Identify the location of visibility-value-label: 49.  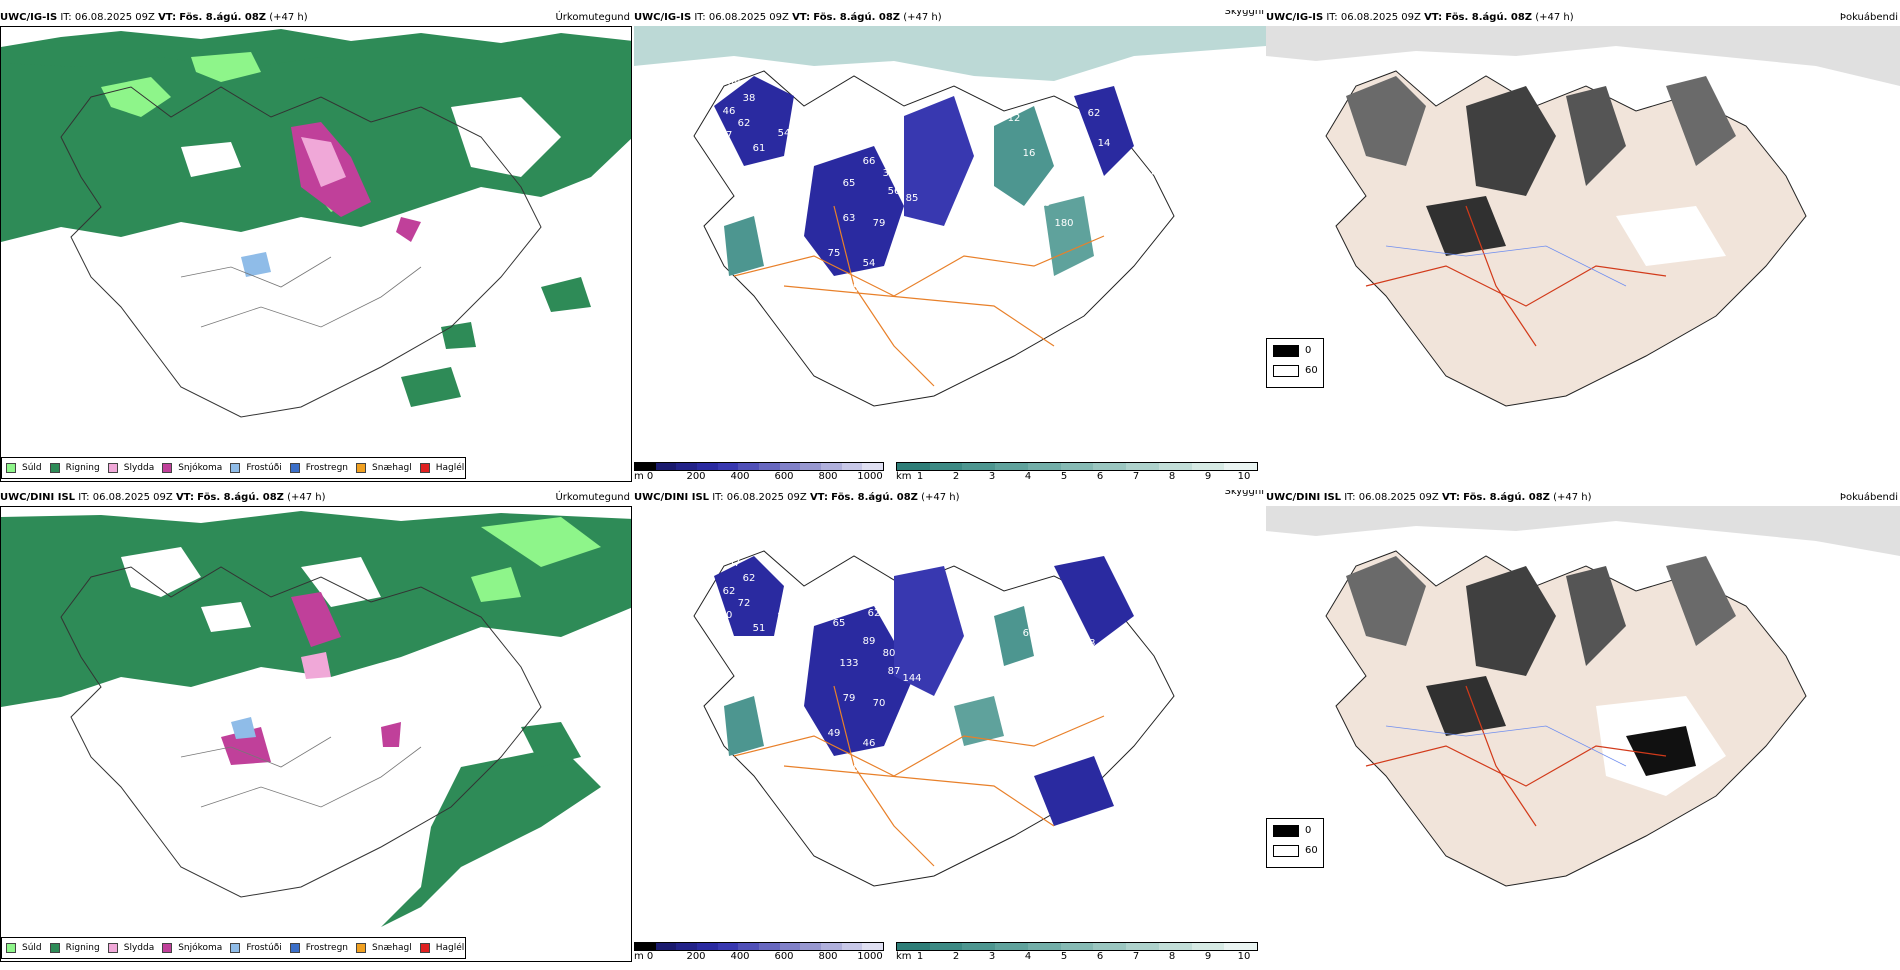
(834, 733).